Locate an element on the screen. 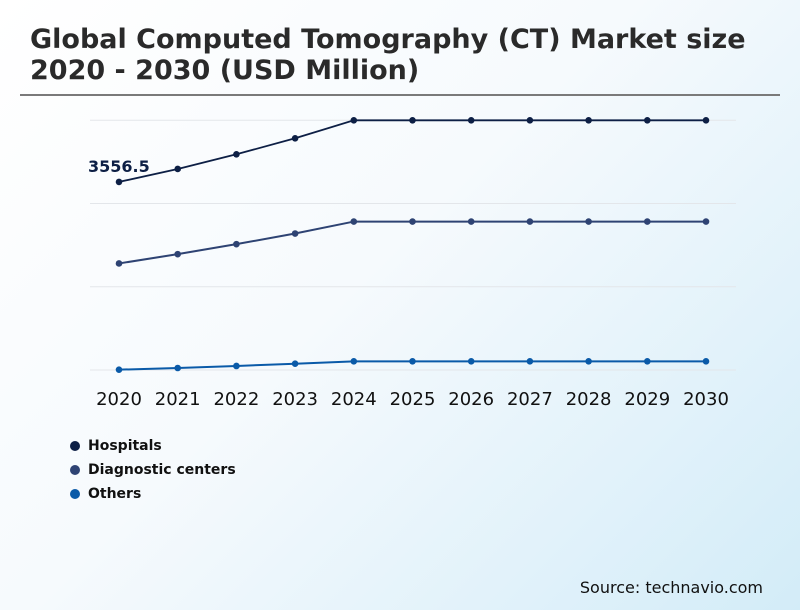 This screenshot has width=800, height=610. legend-label: Others is located at coordinates (115, 494).